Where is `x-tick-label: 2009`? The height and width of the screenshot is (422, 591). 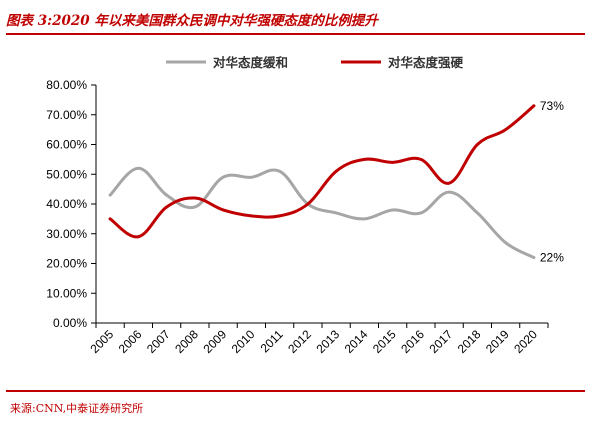 x-tick-label: 2009 is located at coordinates (214, 341).